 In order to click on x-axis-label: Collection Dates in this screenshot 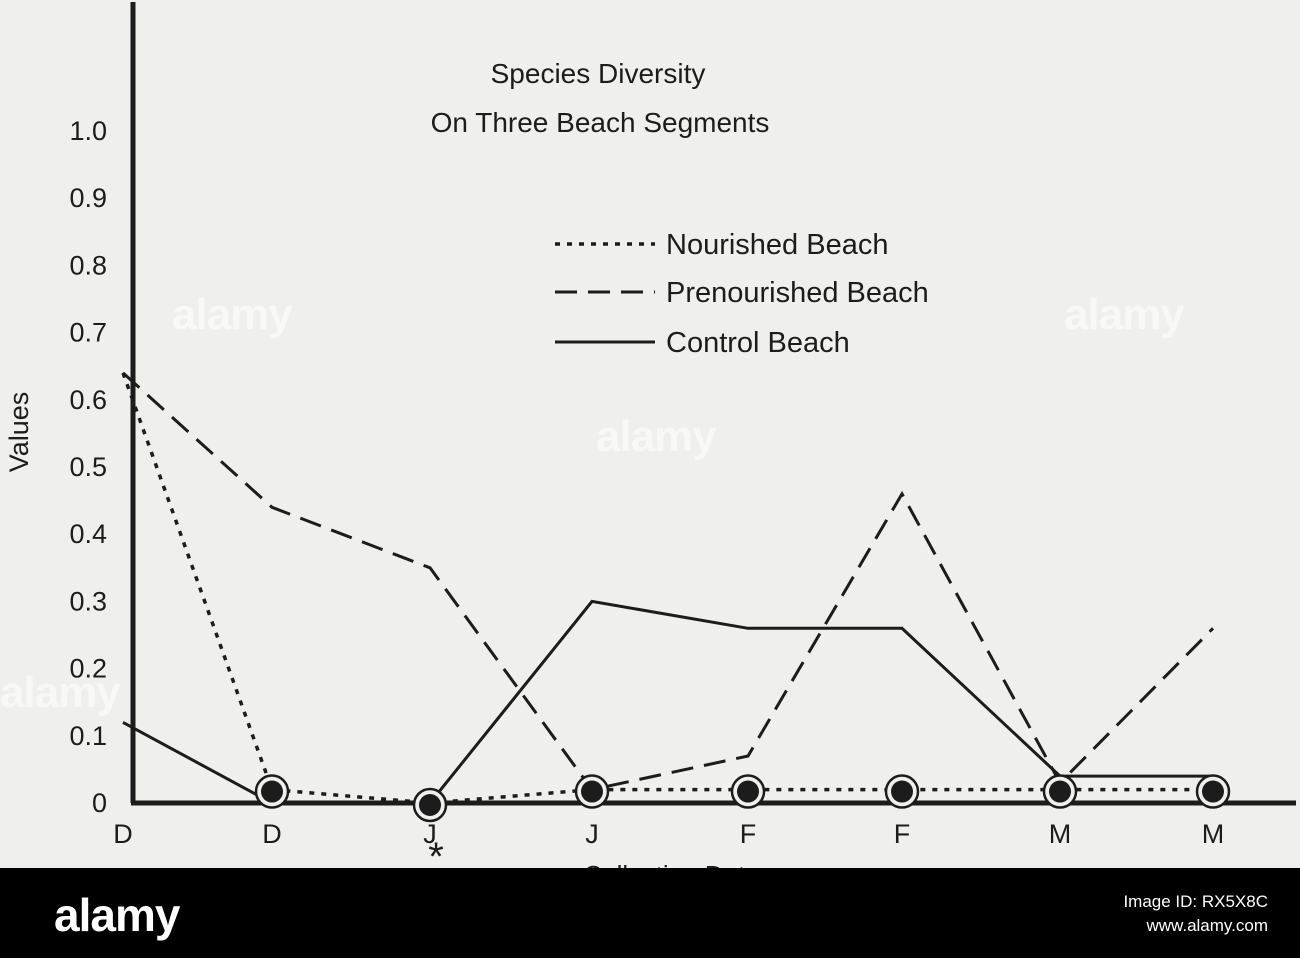, I will do `click(677, 864)`.